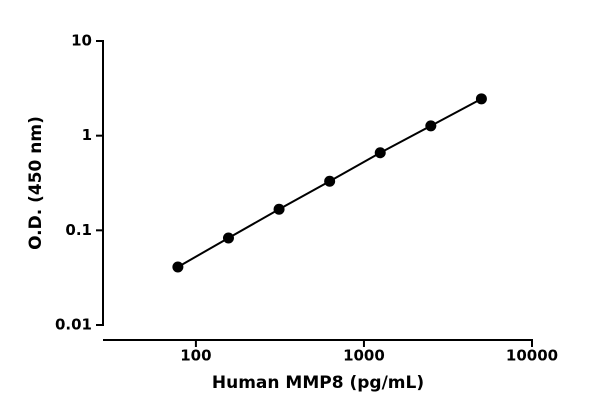 This screenshot has height=414, width=600. I want to click on y-tick-label: 0.1, so click(78, 230).